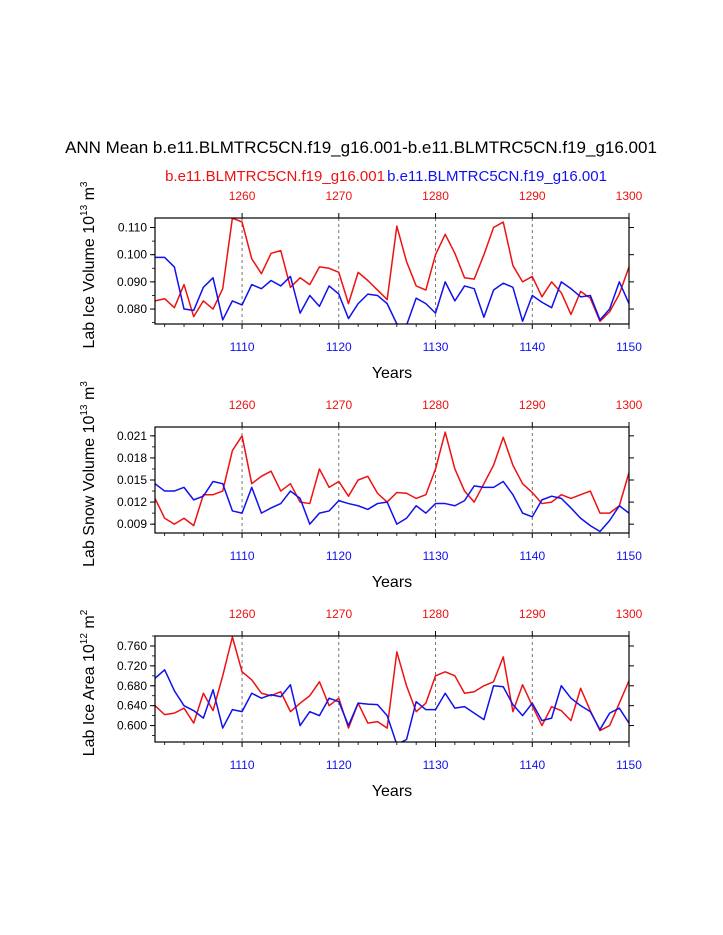 The height and width of the screenshot is (935, 723). I want to click on y-tick-label: 0.720, so click(132, 666).